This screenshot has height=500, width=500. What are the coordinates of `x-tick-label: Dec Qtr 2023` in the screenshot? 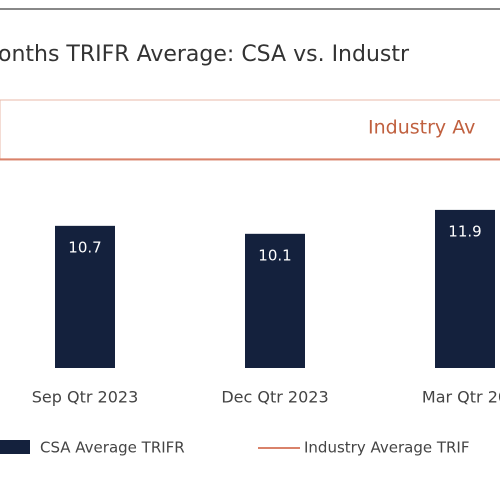 It's located at (274, 397).